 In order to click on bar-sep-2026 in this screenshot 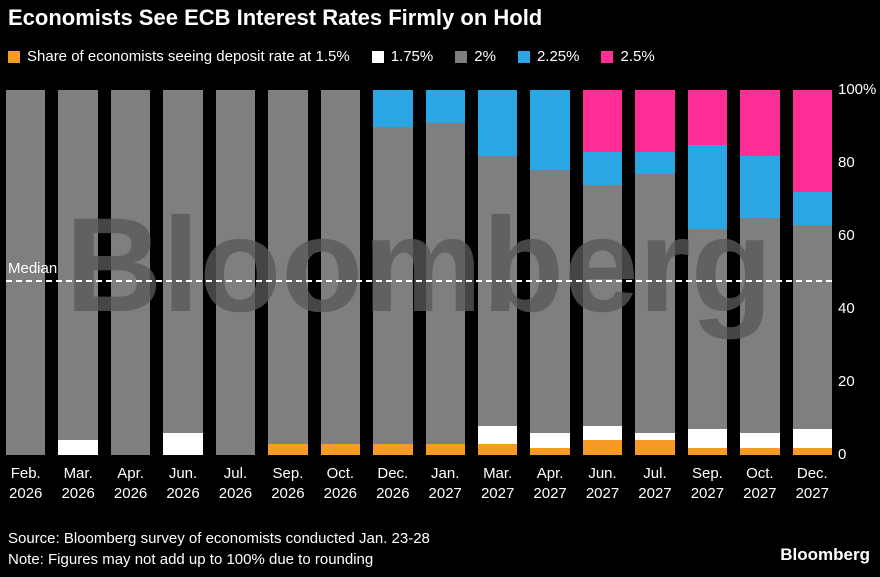, I will do `click(288, 272)`.